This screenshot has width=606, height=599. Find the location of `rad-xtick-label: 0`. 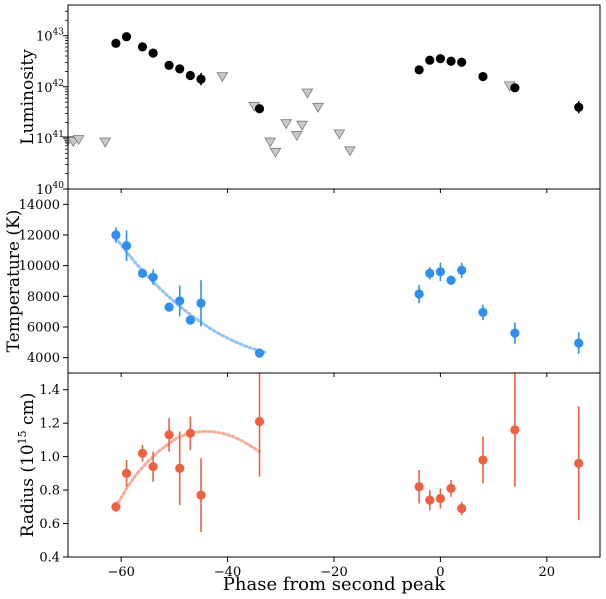

rad-xtick-label: 0 is located at coordinates (440, 572).